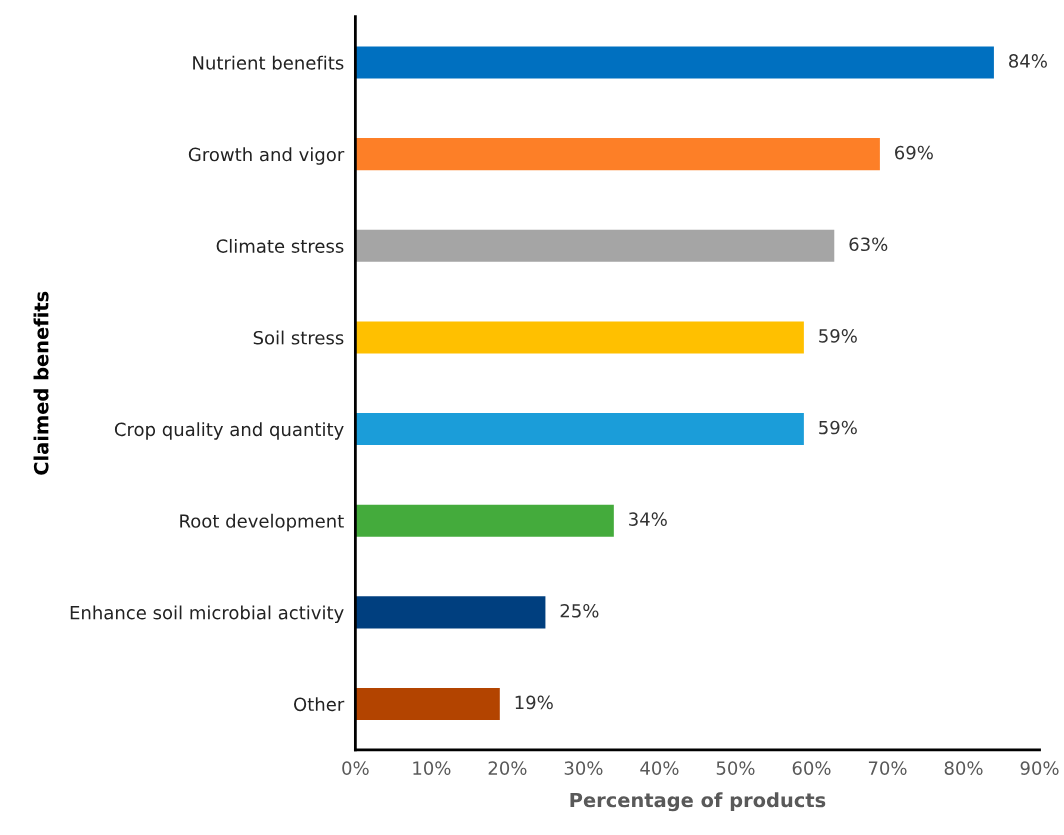  What do you see at coordinates (659, 768) in the screenshot?
I see `x-tick-label: 40%` at bounding box center [659, 768].